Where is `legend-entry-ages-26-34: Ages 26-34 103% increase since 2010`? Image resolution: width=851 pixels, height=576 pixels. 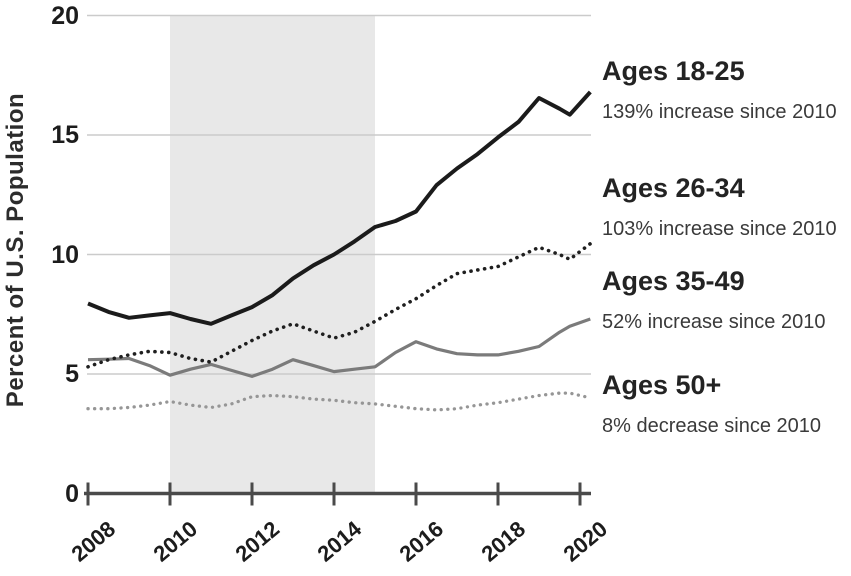 legend-entry-ages-26-34: Ages 26-34 103% increase since 2010 is located at coordinates (719, 207).